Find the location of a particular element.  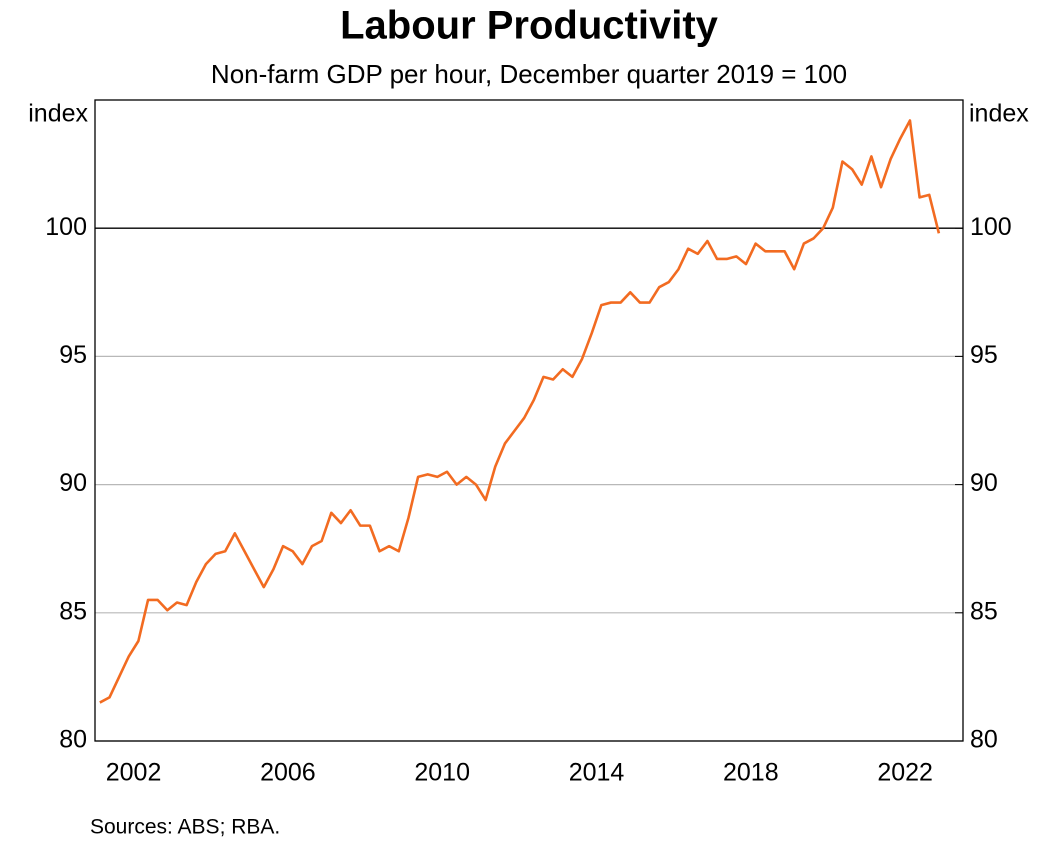

y2-axis-label: index is located at coordinates (999, 114).